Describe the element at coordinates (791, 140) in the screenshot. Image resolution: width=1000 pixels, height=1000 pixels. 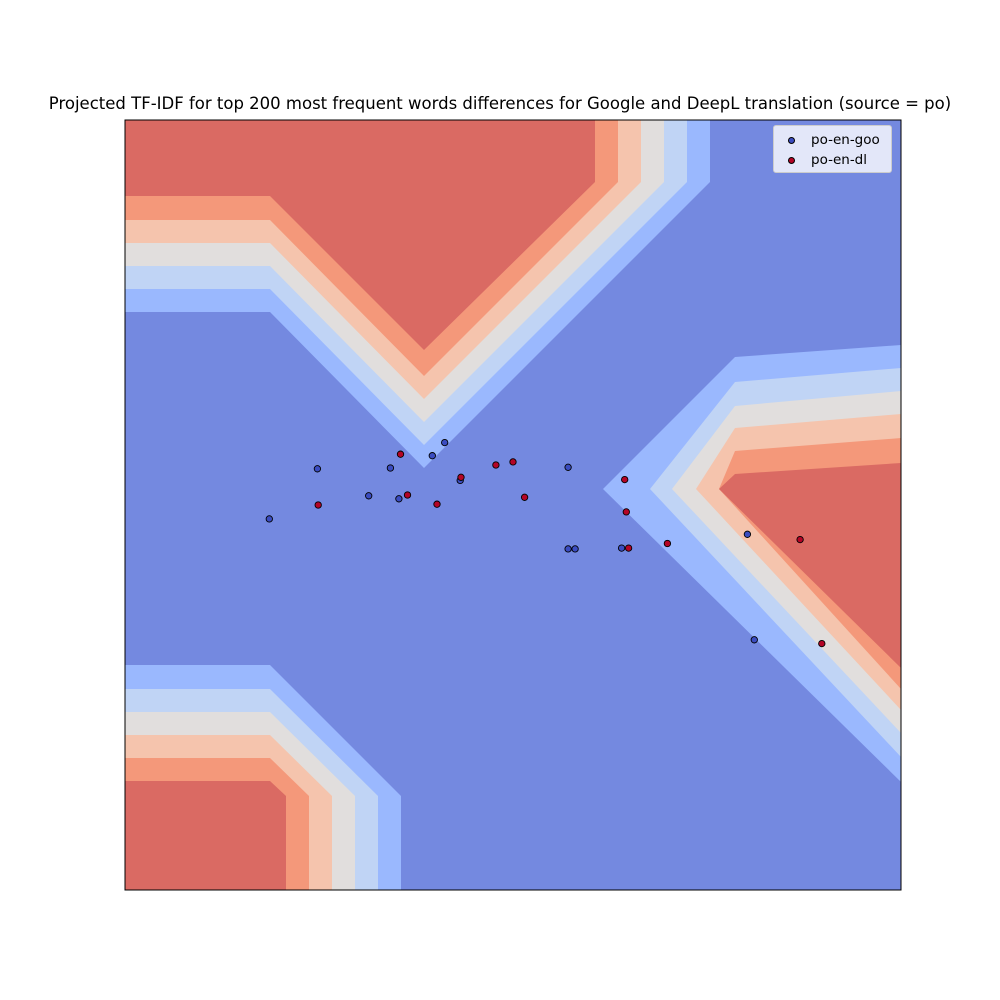
I see `legend-marker-goo` at that location.